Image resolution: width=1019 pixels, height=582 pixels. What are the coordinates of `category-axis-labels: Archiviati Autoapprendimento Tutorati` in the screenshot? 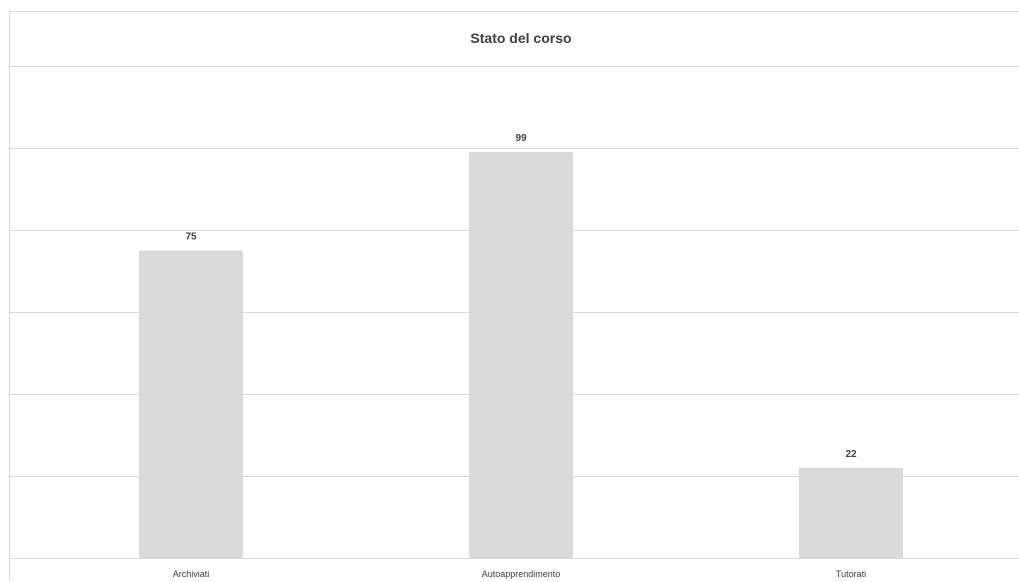 It's located at (519, 574).